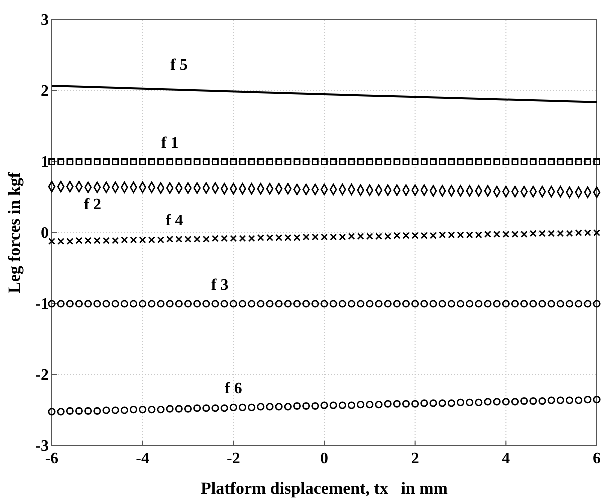 The width and height of the screenshot is (601, 501). What do you see at coordinates (93, 205) in the screenshot?
I see `series-label: f 2` at bounding box center [93, 205].